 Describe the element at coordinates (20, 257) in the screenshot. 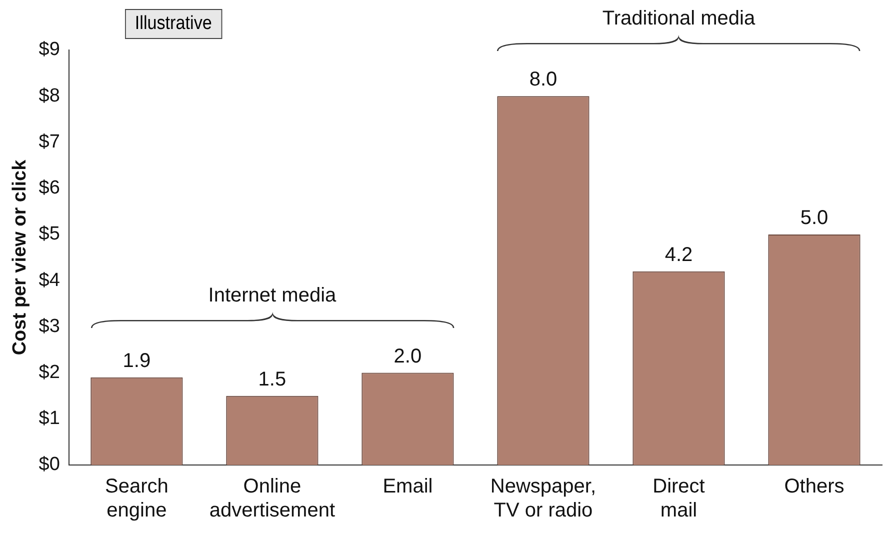

I see `y-axis-title: Cost per view or click` at that location.